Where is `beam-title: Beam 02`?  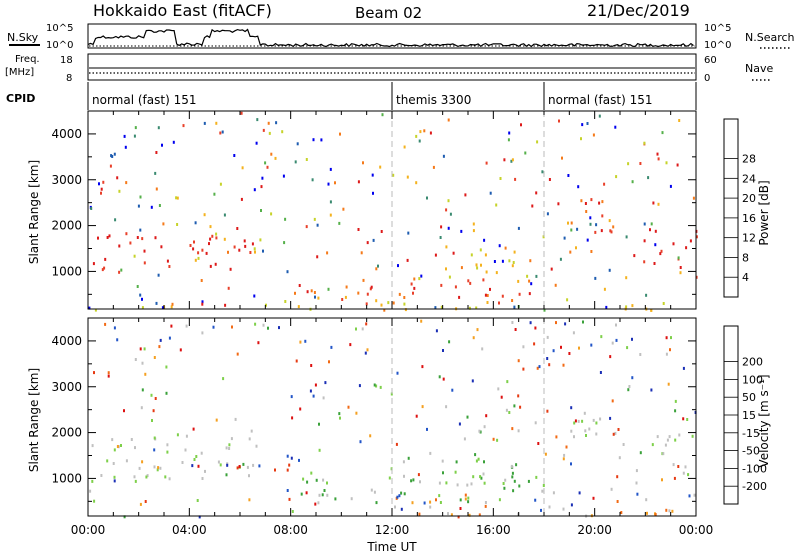 beam-title: Beam 02 is located at coordinates (388, 13).